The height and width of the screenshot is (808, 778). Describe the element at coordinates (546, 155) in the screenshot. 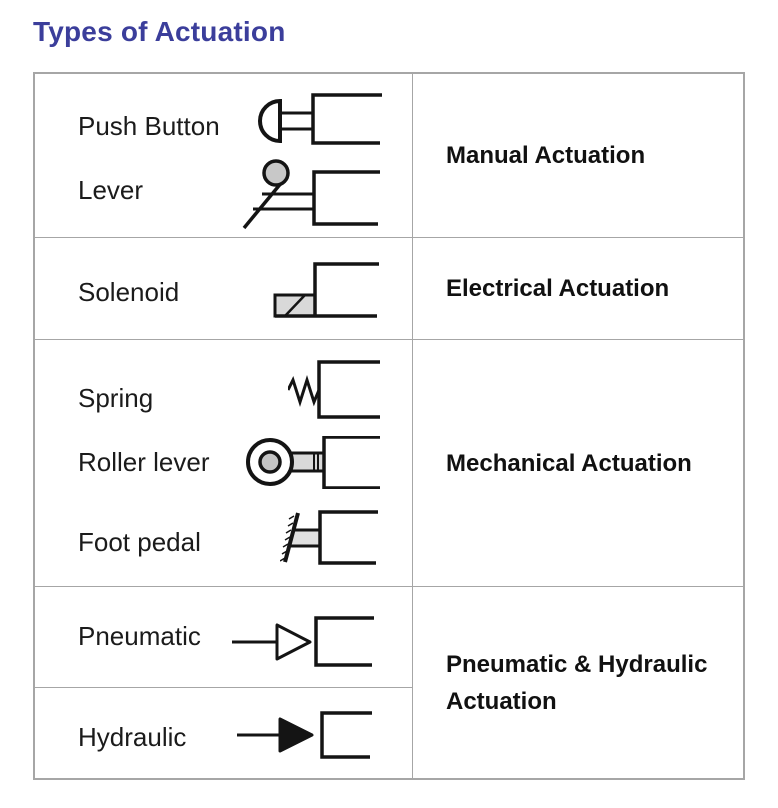

I see `category-label: Manual Actuation` at that location.